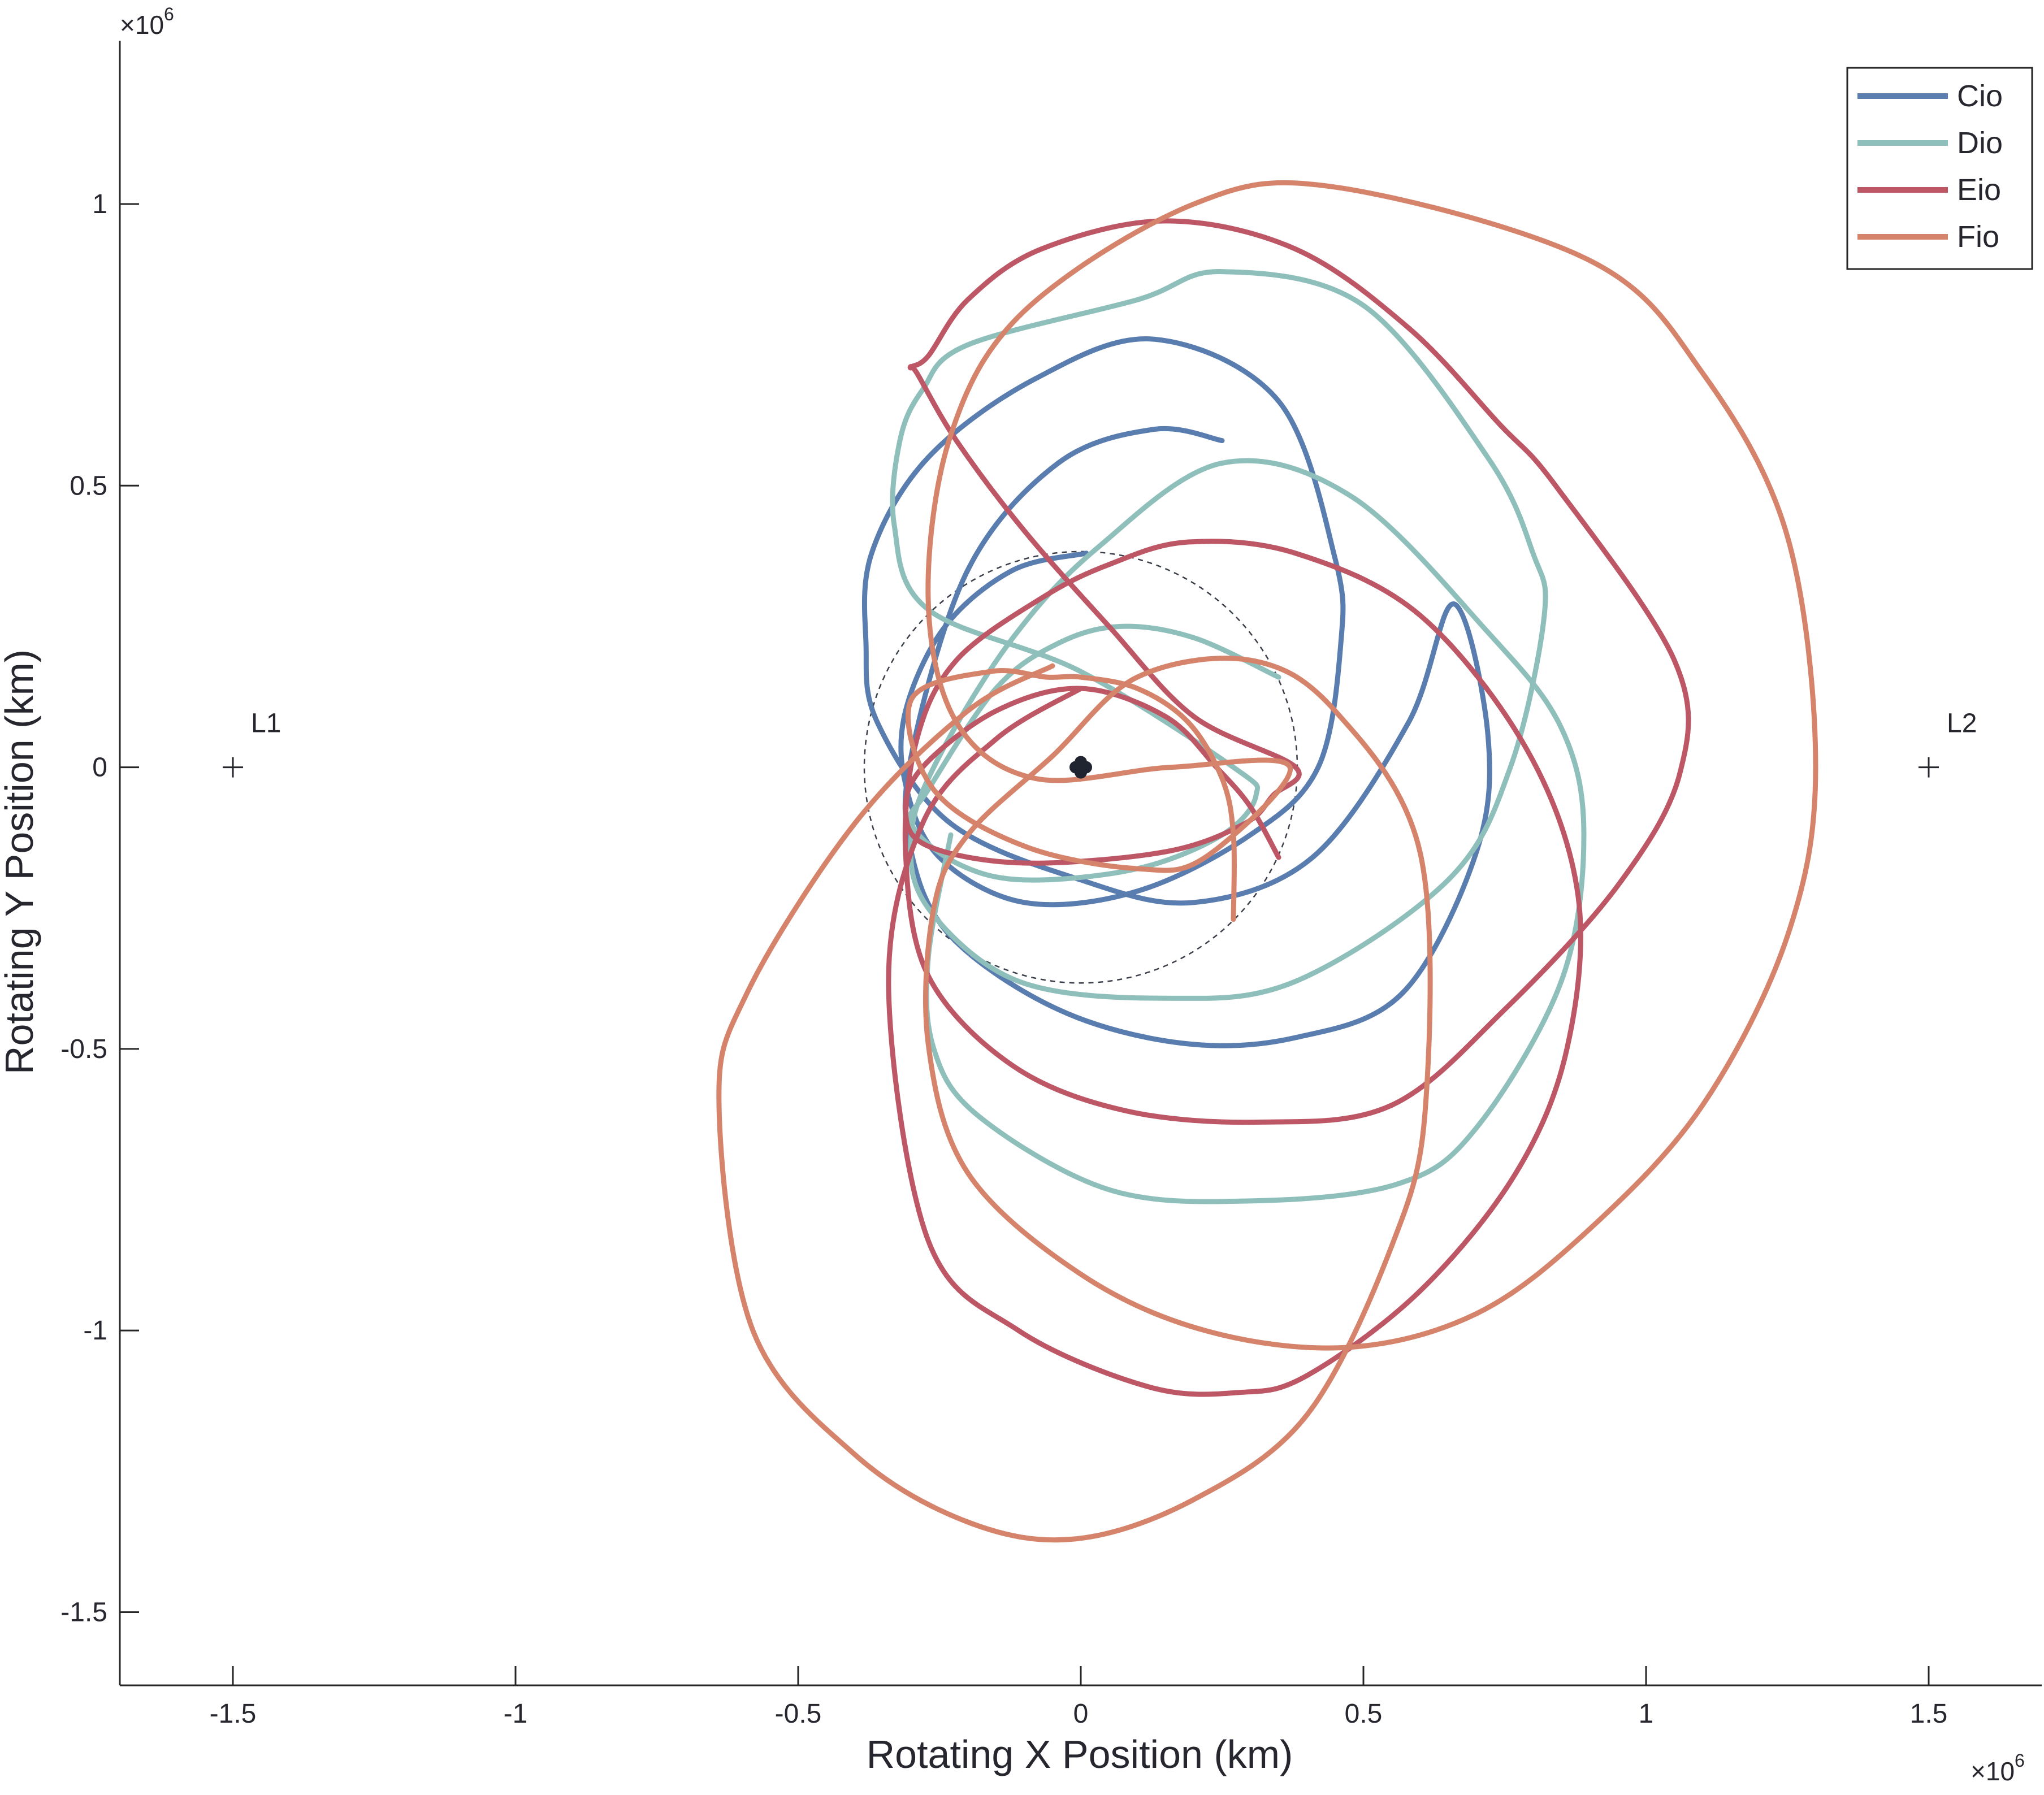 This screenshot has height=1795, width=2044. What do you see at coordinates (83, 1049) in the screenshot?
I see `y-tick-label: -0.5` at bounding box center [83, 1049].